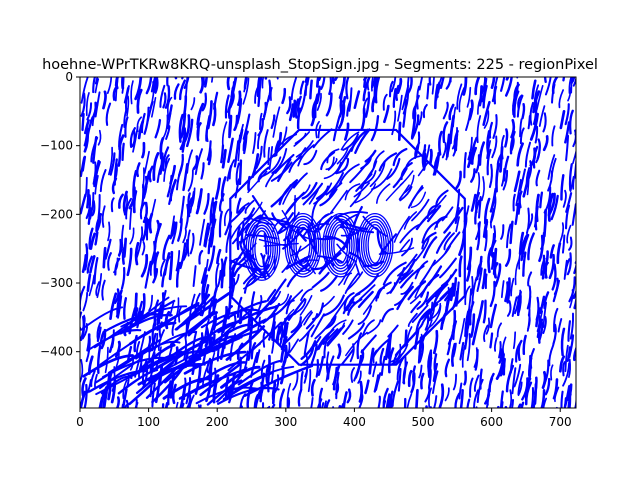 The width and height of the screenshot is (640, 480). Describe the element at coordinates (341, 245) in the screenshot. I see `letter-contour-o` at that location.